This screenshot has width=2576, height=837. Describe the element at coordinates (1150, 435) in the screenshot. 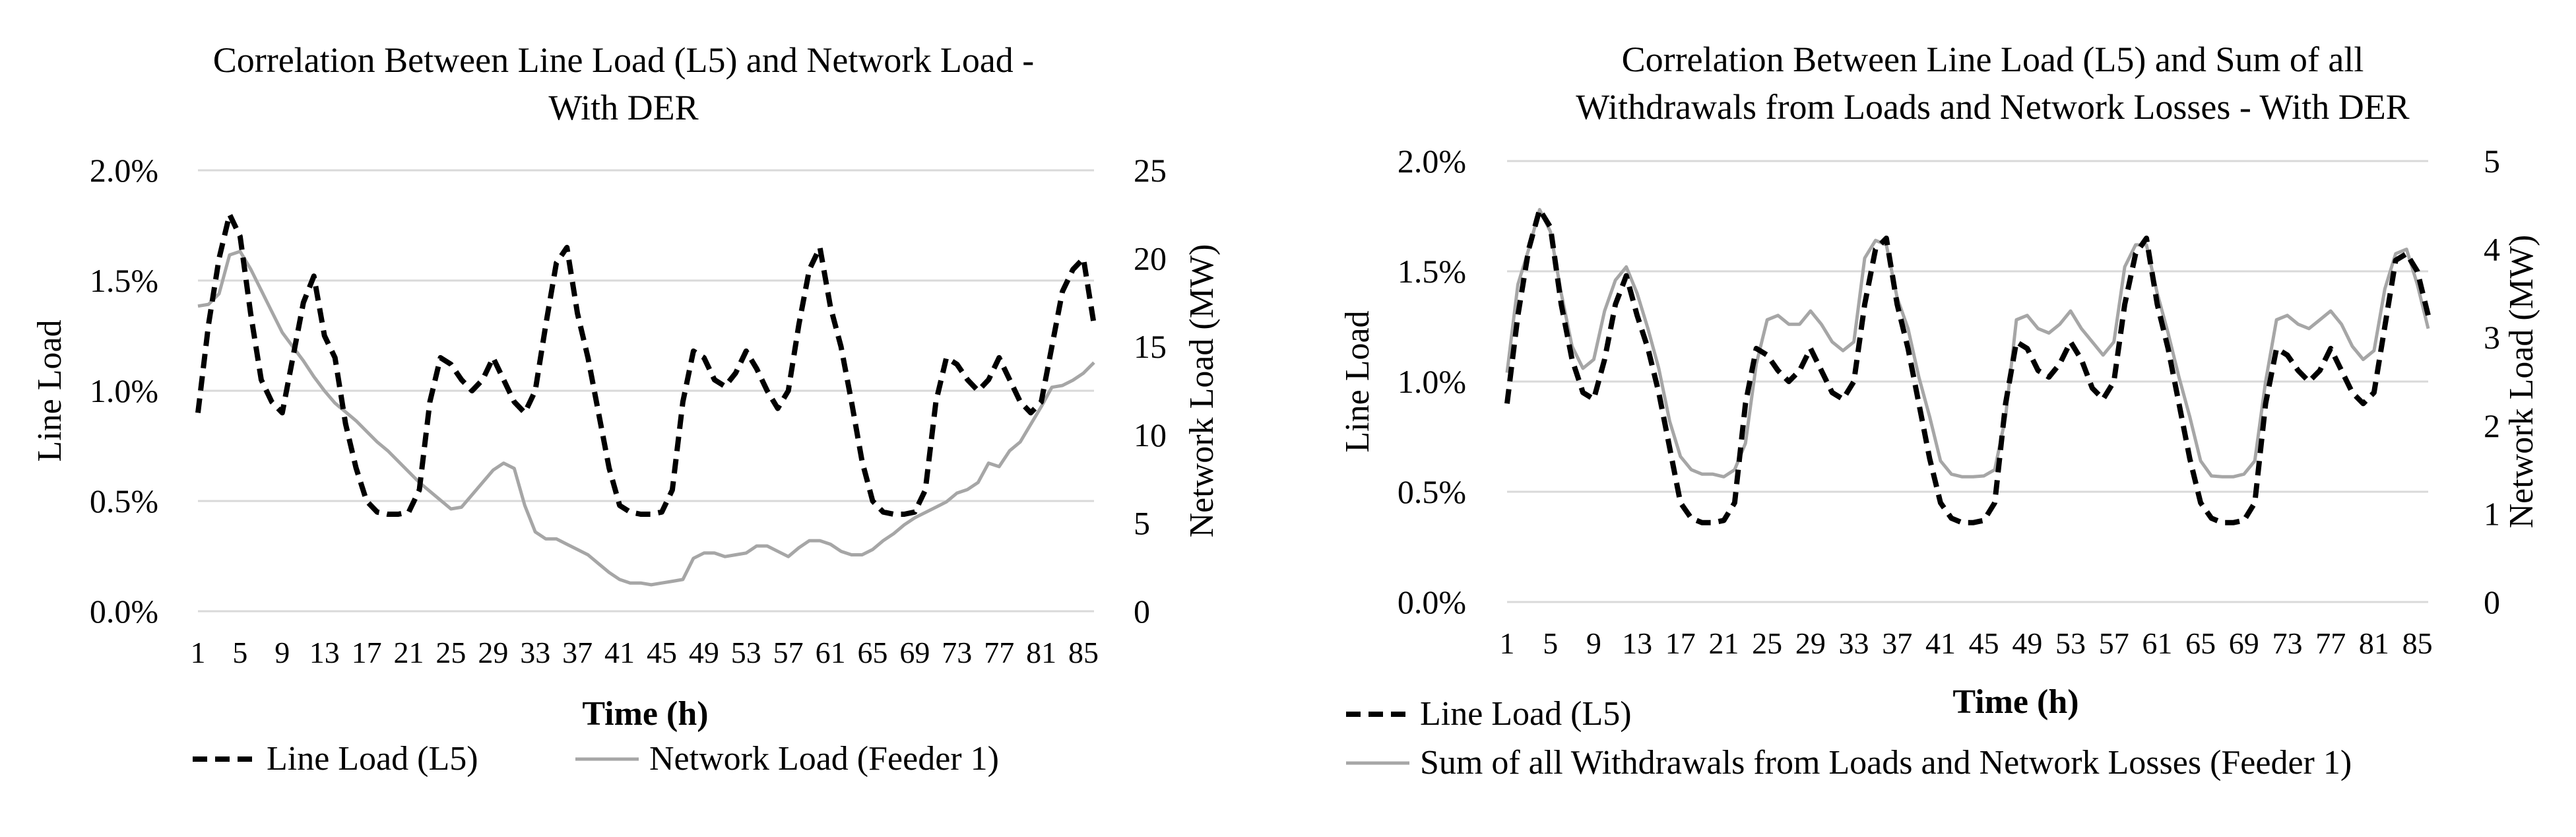

I see `y2-tick-label: 10` at that location.